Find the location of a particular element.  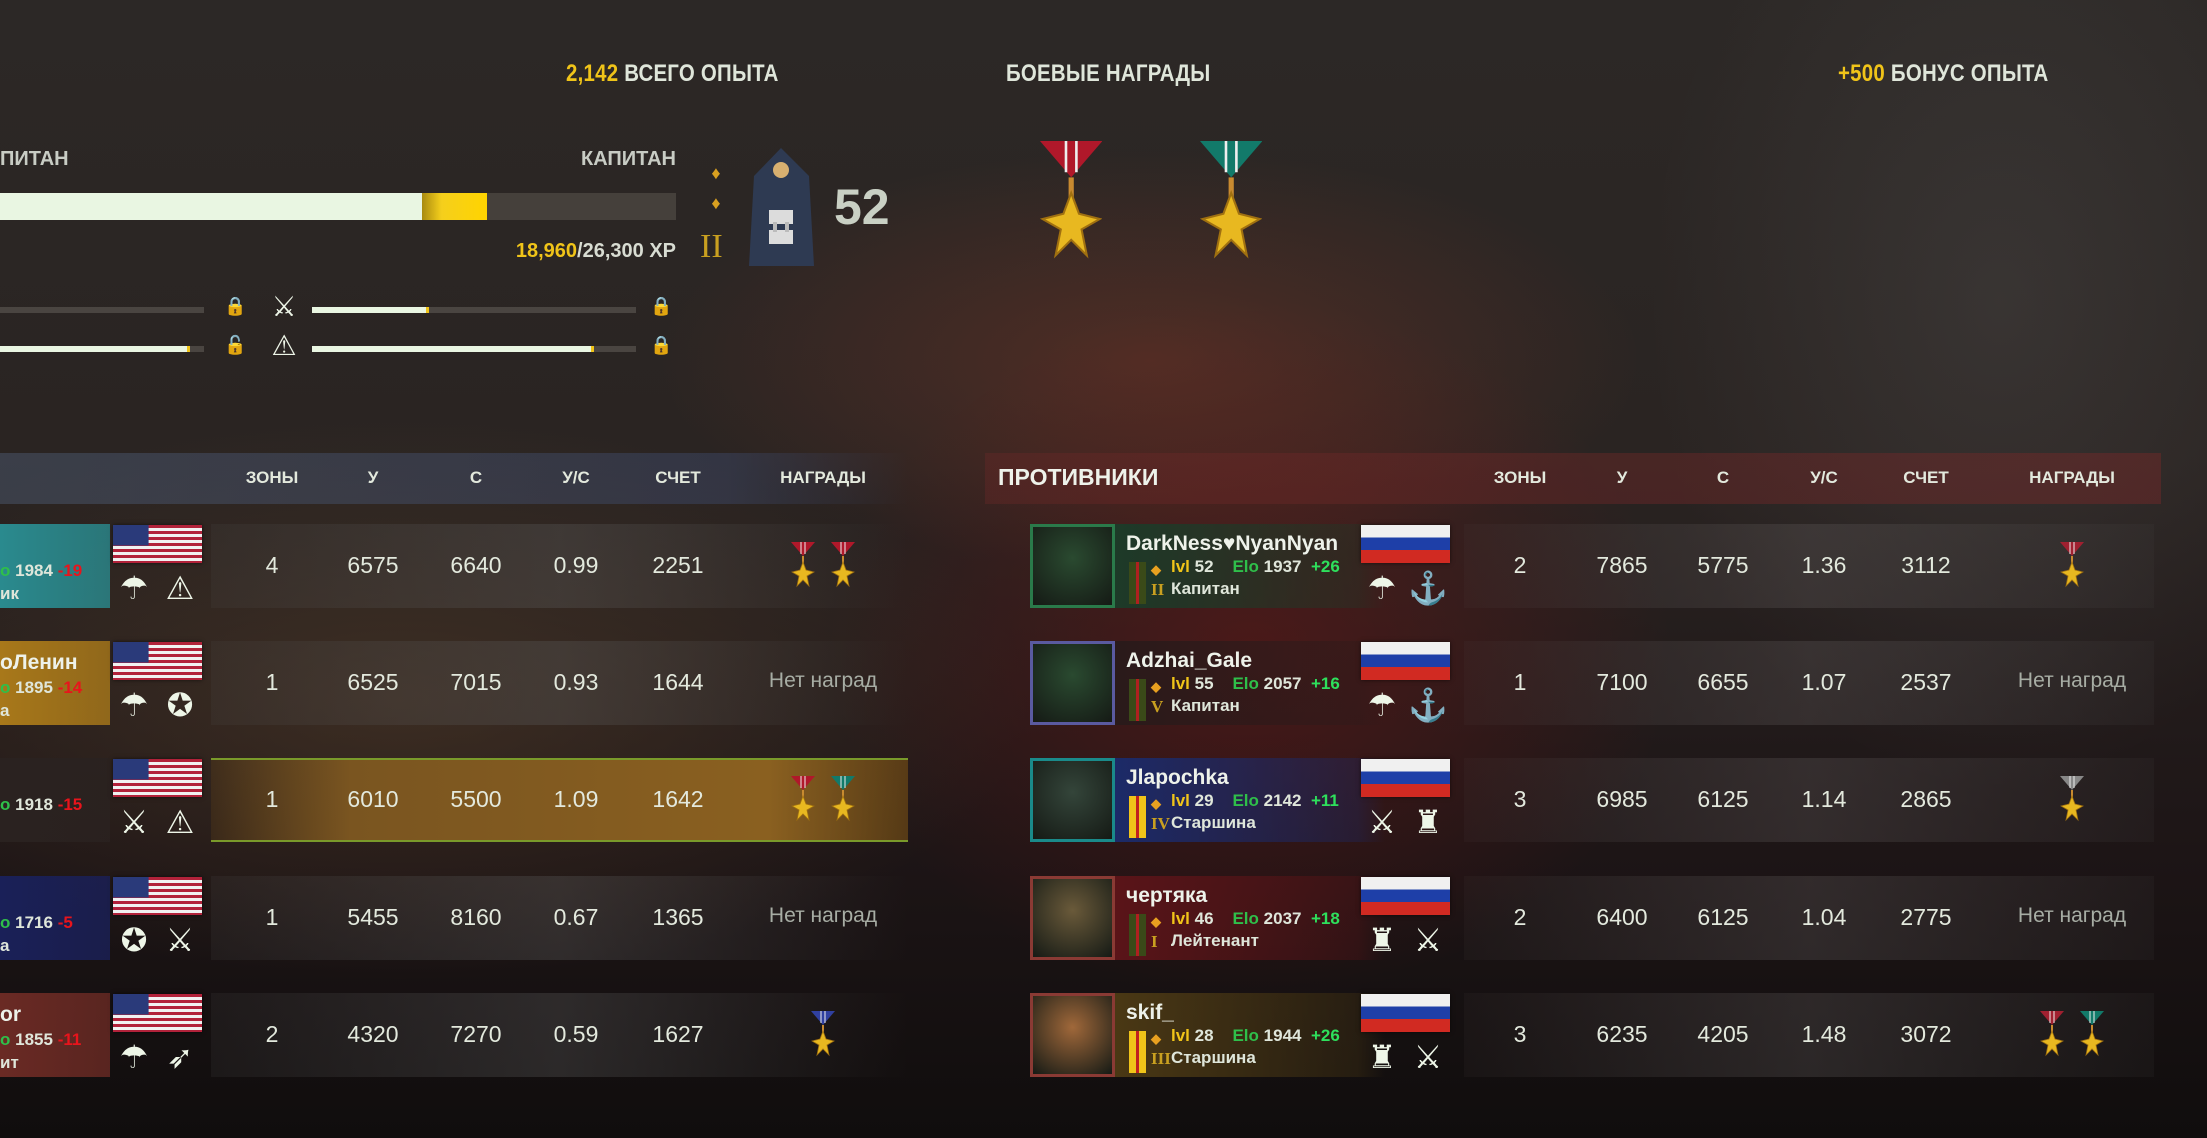

battle-awards-title: БОЕВЫЕ НАГРАДЫ is located at coordinates (1108, 73).